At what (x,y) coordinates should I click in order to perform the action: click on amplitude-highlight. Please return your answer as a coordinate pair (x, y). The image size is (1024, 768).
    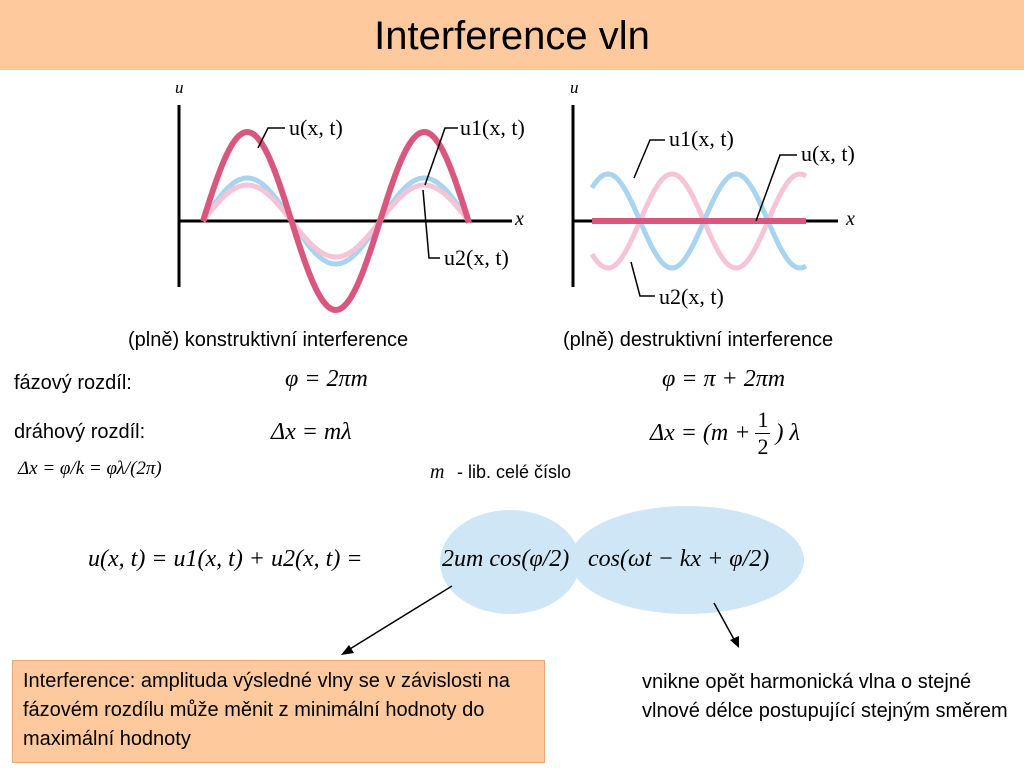
    Looking at the image, I should click on (510, 562).